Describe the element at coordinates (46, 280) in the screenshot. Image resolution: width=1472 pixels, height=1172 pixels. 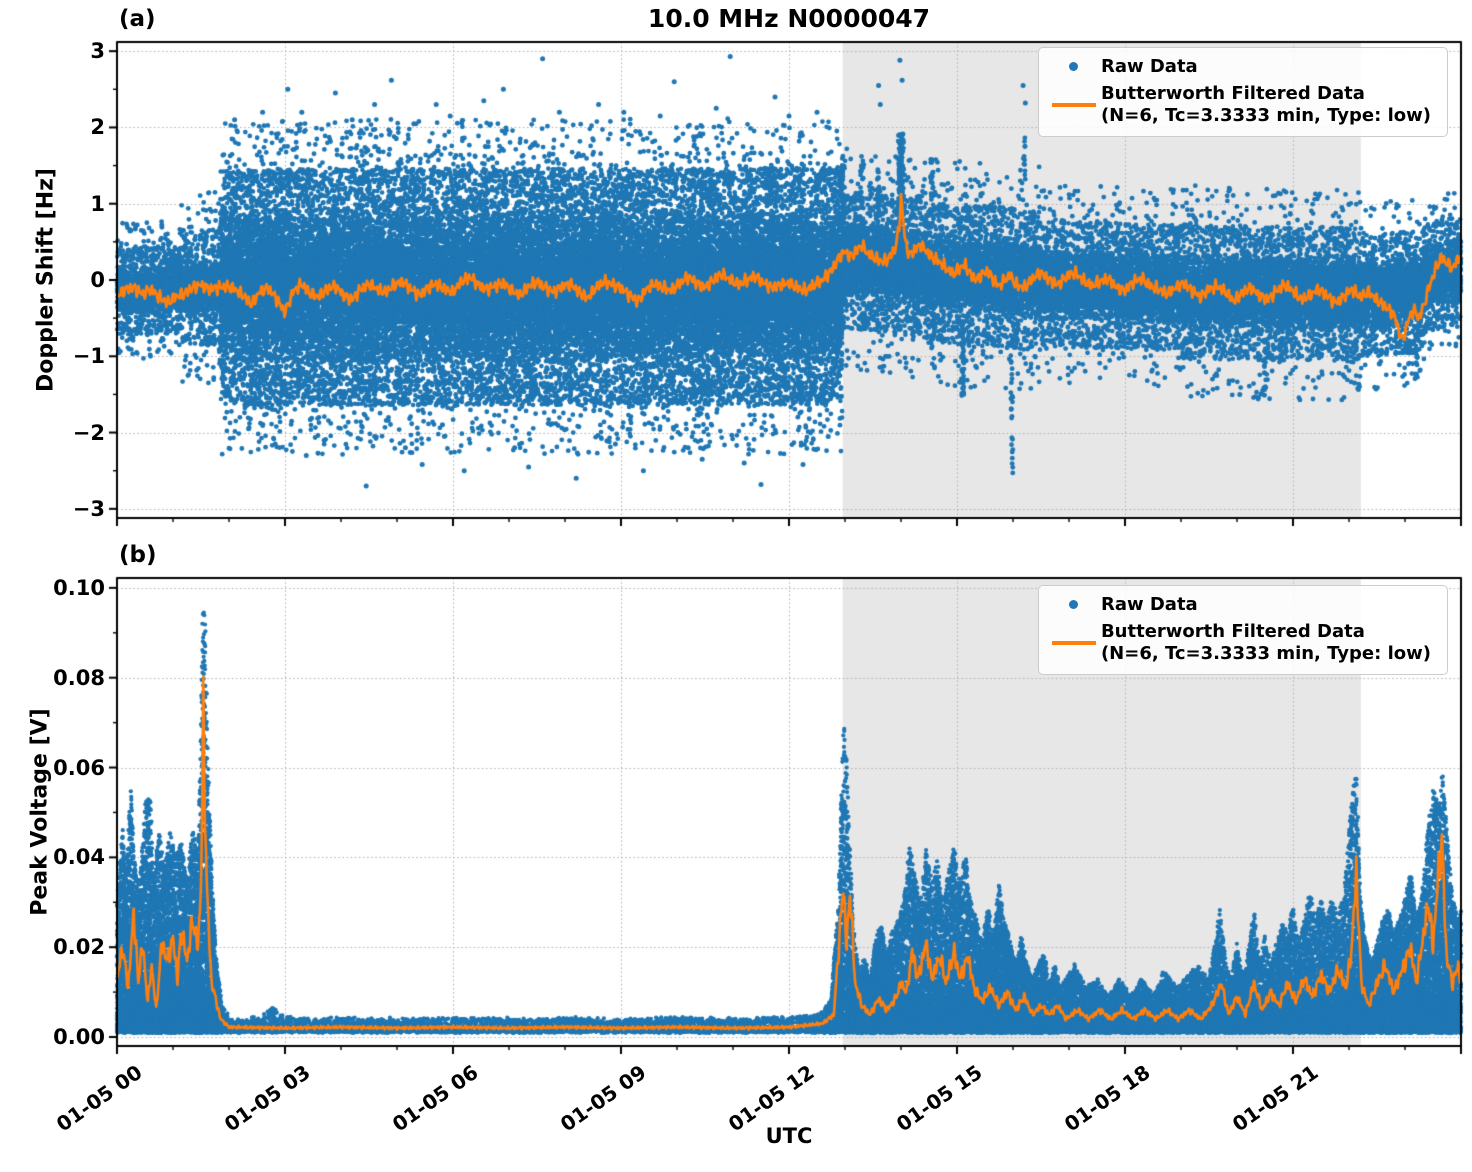
I see `panel-a-y-axis-label: Doppler Shift [Hz]` at that location.